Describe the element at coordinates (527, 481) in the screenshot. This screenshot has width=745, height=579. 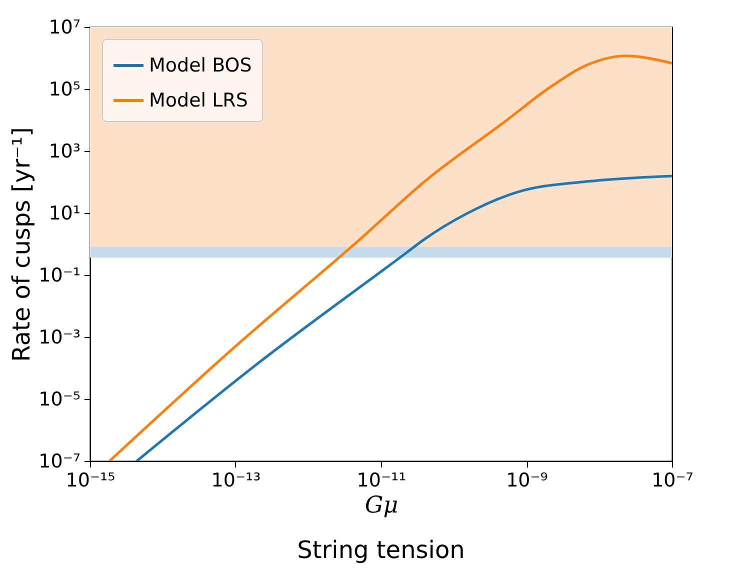
I see `x-tick-label: 10⁻⁹` at that location.